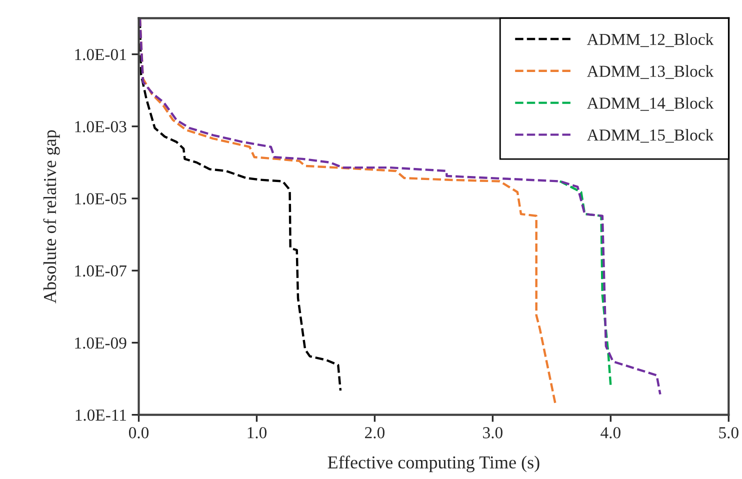 The image size is (742, 479). Describe the element at coordinates (100, 54) in the screenshot. I see `y-tick-label: 1.0E-01` at that location.